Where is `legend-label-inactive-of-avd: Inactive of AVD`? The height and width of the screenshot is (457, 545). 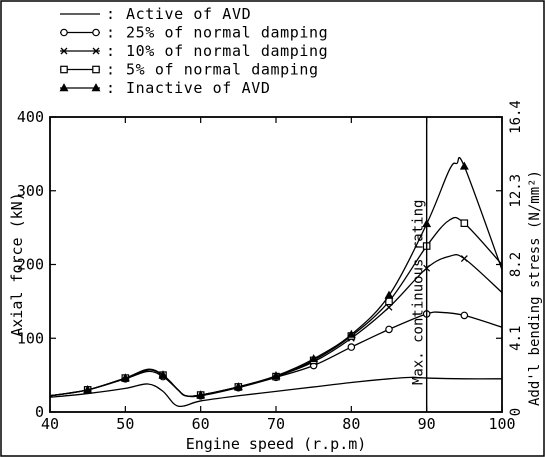 legend-label-inactive-of-avd: Inactive of AVD is located at coordinates (198, 88).